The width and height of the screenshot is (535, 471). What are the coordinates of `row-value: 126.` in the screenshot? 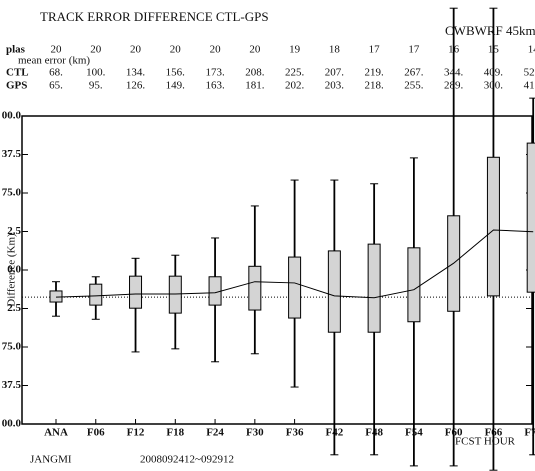 It's located at (136, 86).